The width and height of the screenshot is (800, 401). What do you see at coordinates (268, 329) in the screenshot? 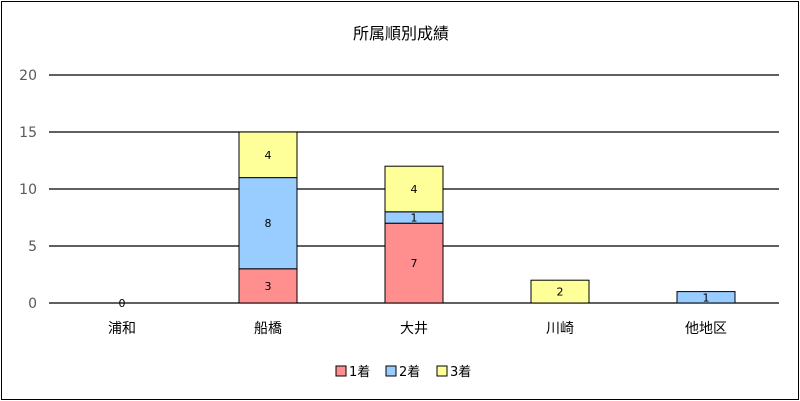
I see `x-category-label: 船橋` at bounding box center [268, 329].